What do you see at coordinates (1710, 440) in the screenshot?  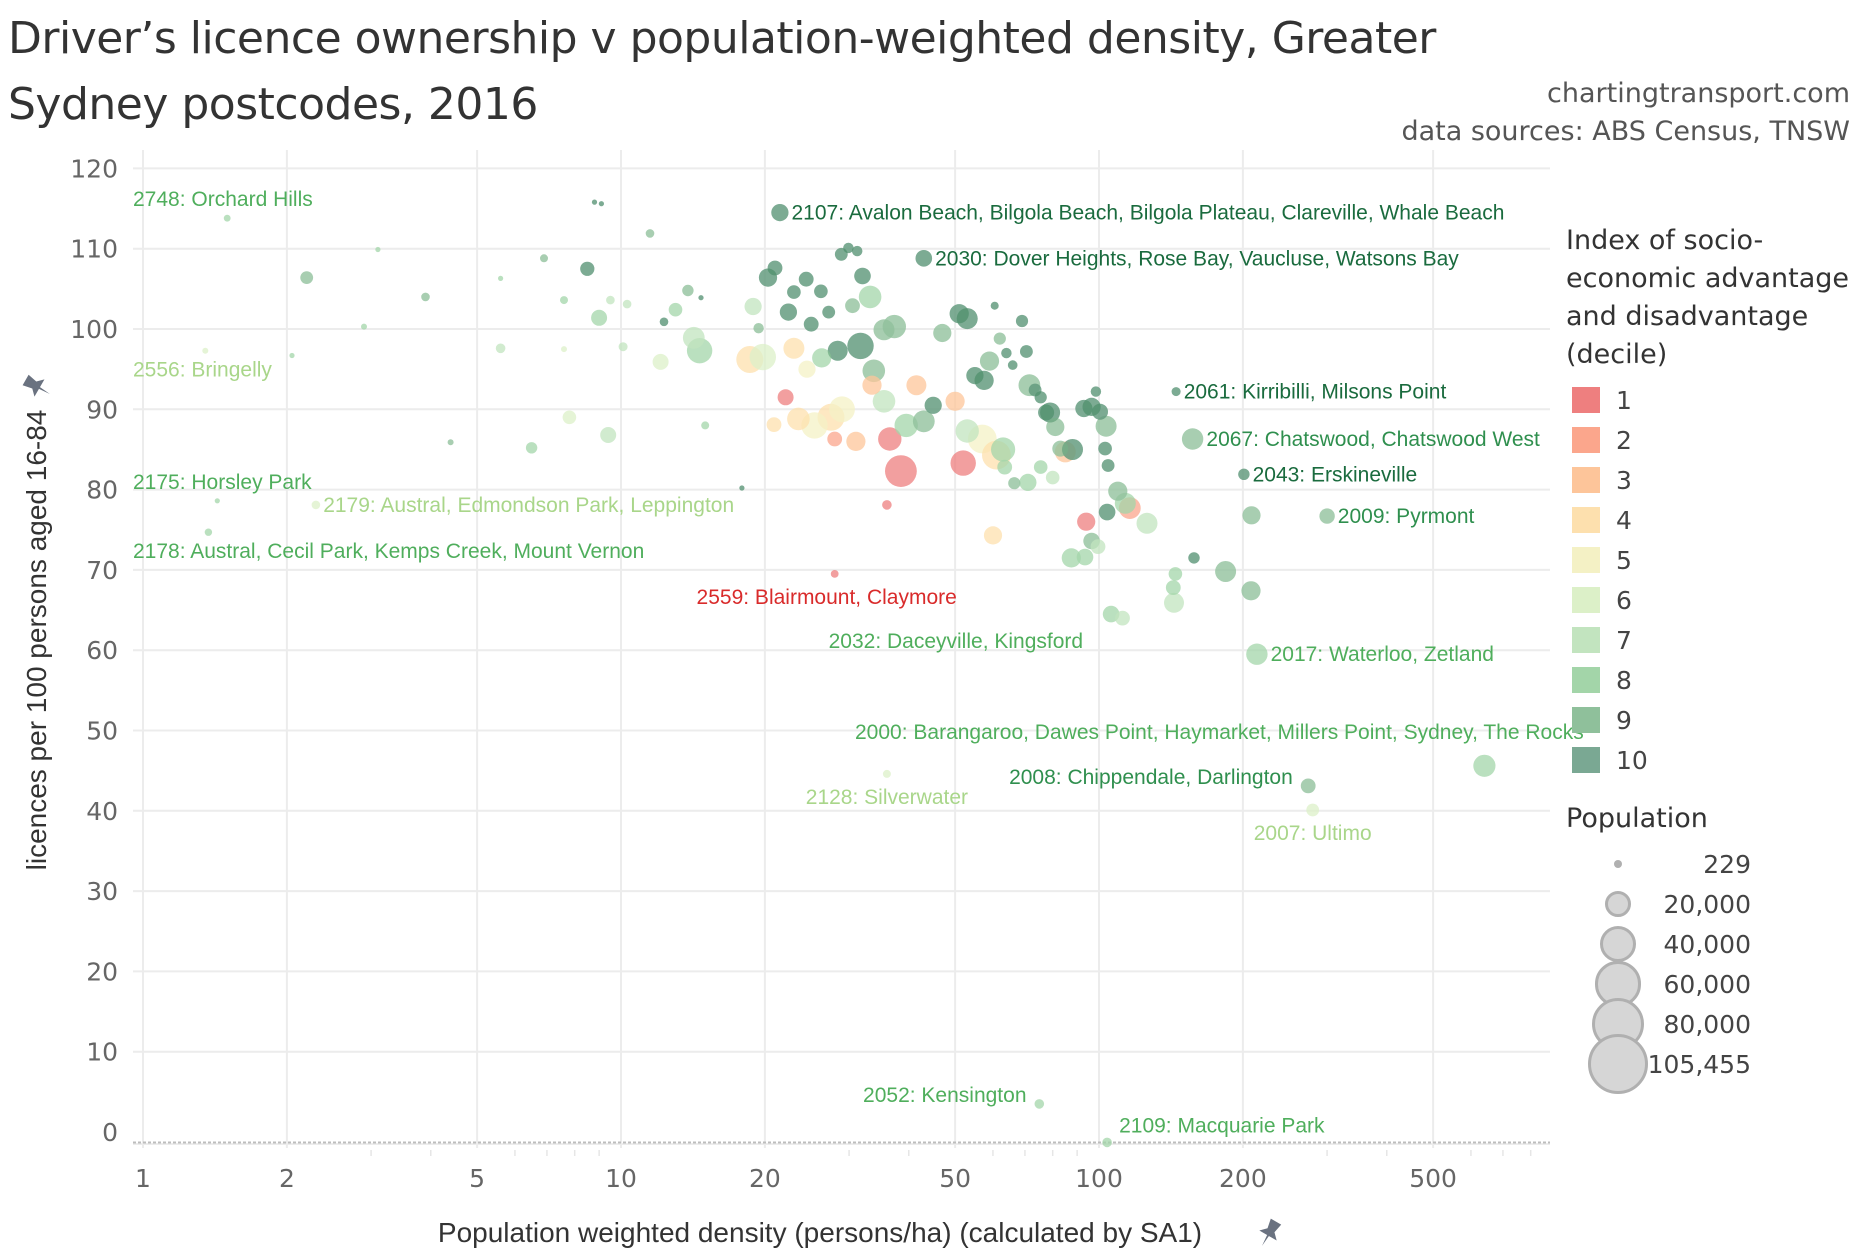 I see `color-legend-item: 2` at bounding box center [1710, 440].